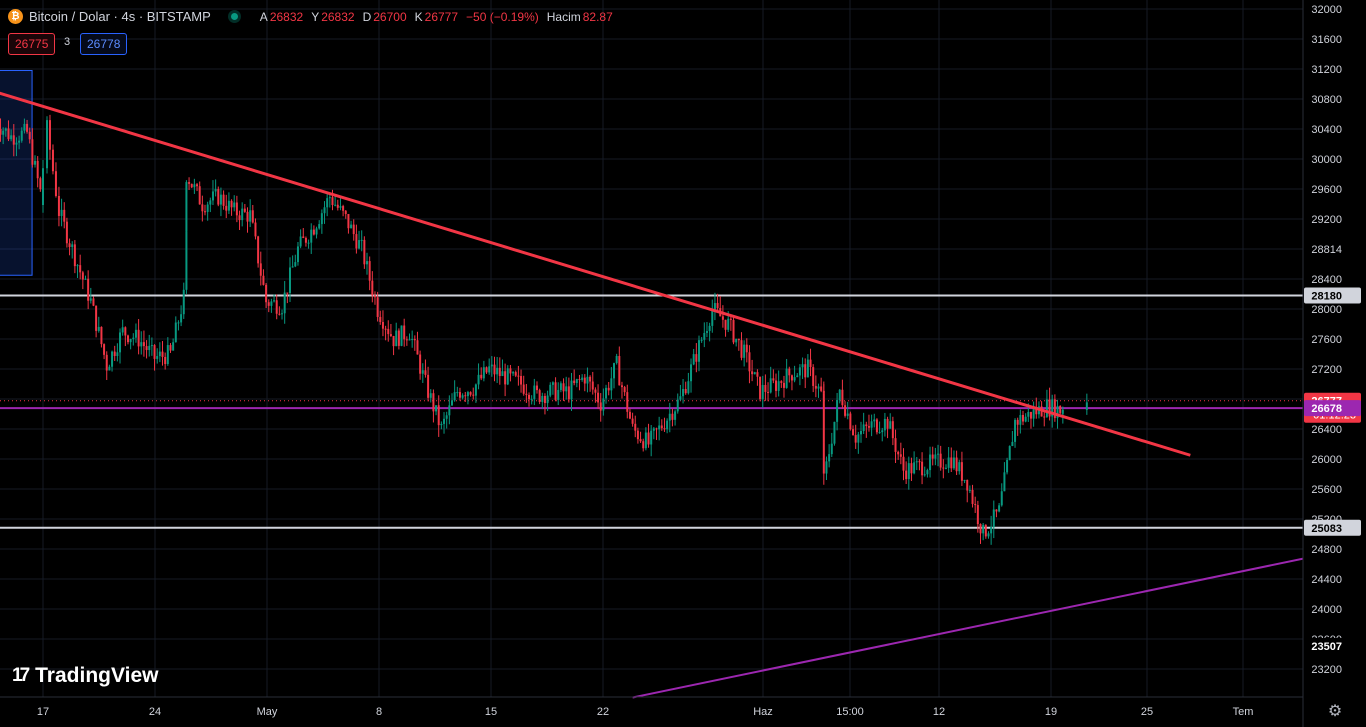 The image size is (1366, 727). I want to click on trendline-support, so click(991, 623).